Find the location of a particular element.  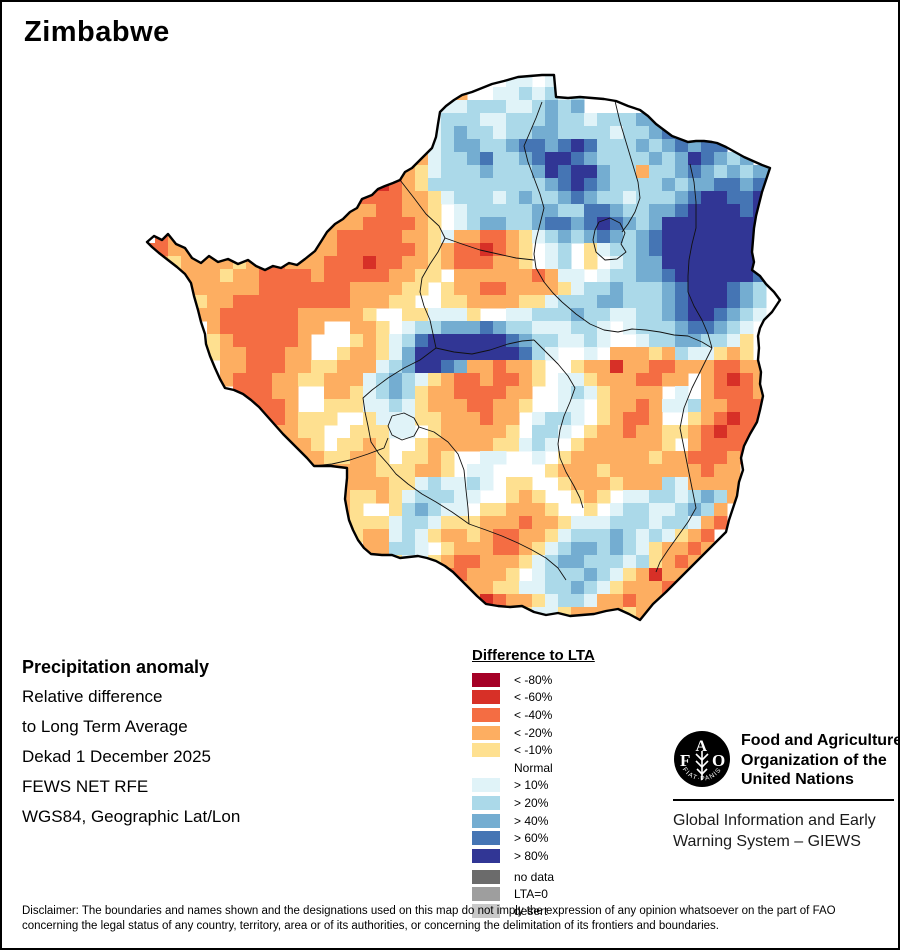

legend-label: > 60% is located at coordinates (531, 838).